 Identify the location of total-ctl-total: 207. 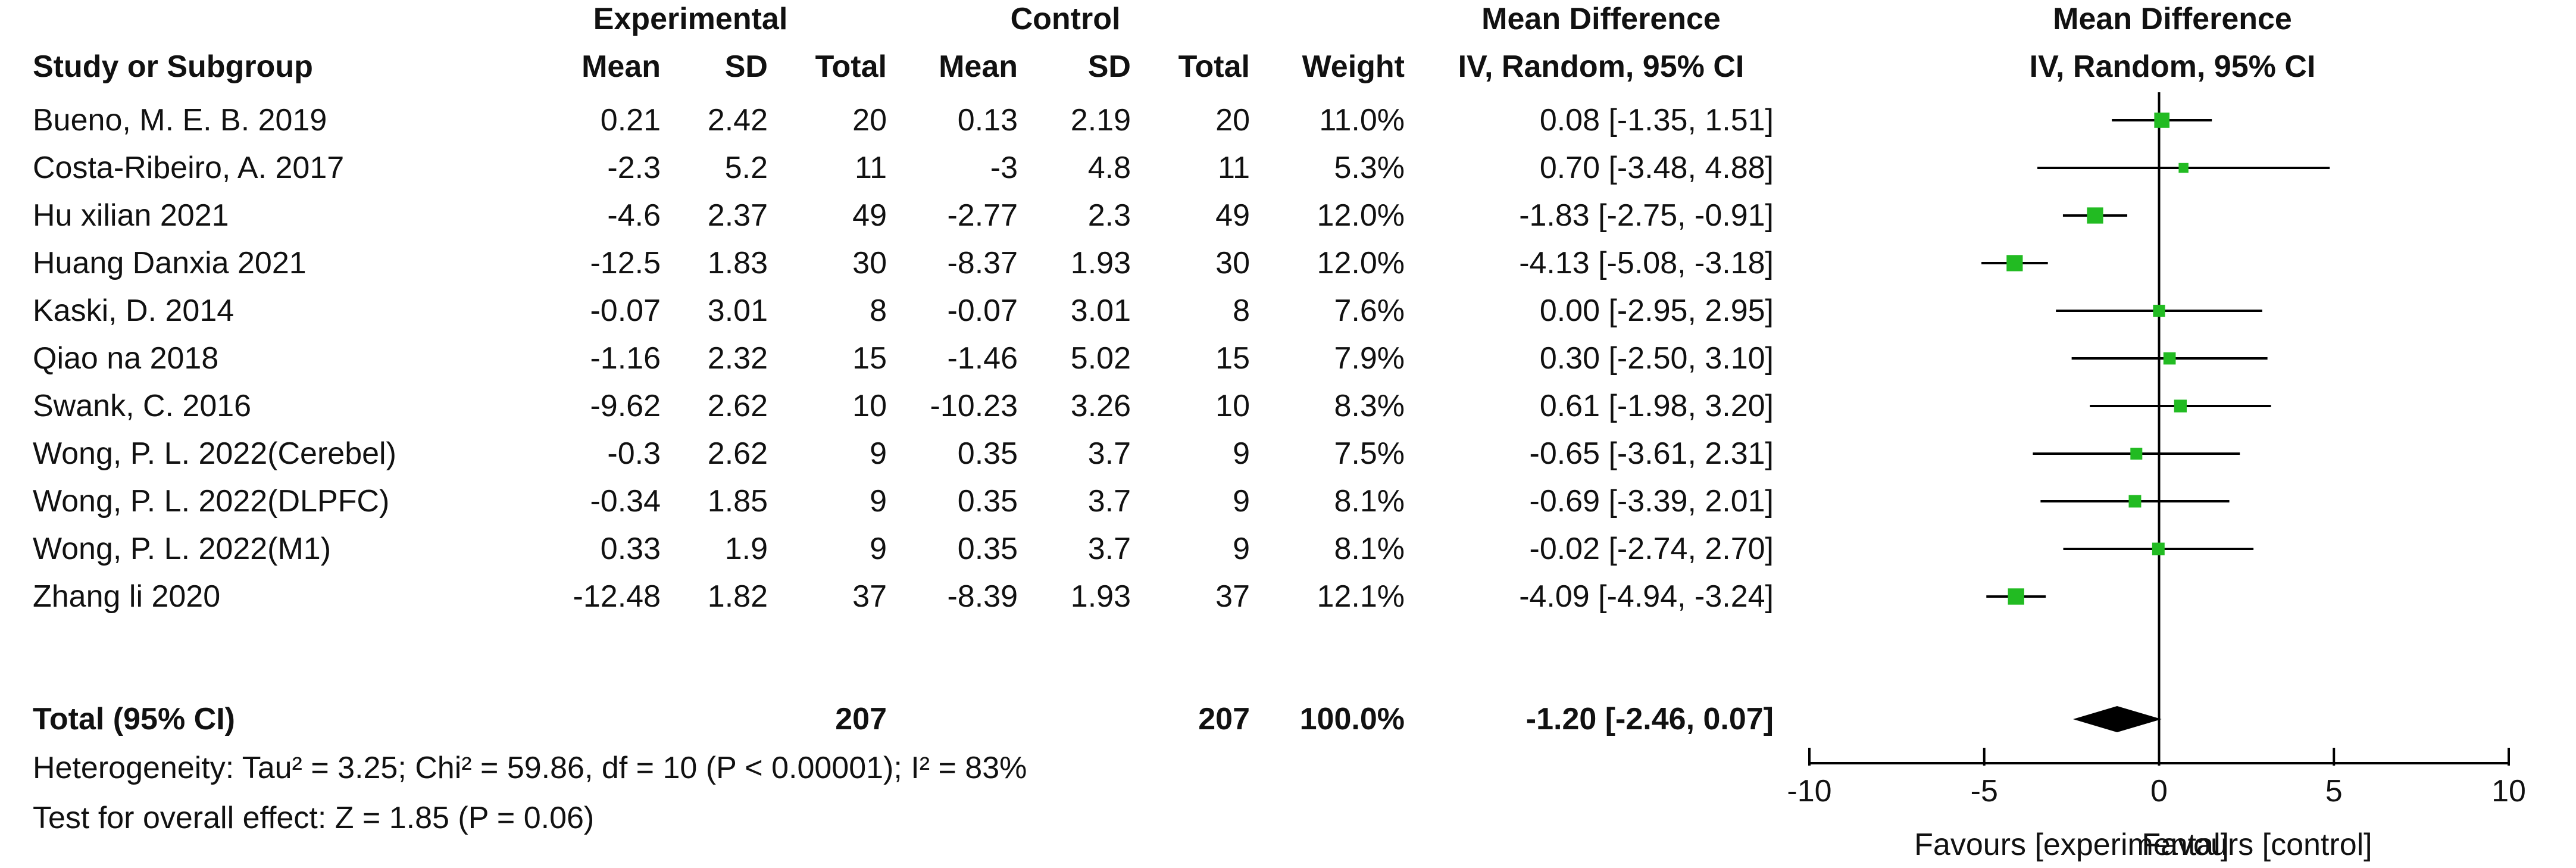
(1224, 719).